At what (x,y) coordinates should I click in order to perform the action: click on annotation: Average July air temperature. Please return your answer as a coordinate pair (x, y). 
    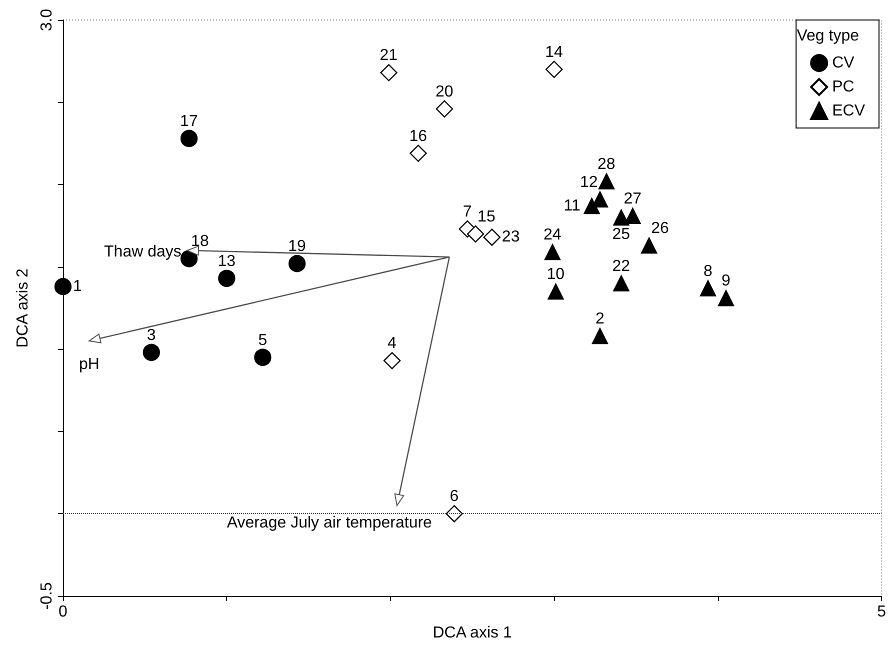
    Looking at the image, I should click on (329, 523).